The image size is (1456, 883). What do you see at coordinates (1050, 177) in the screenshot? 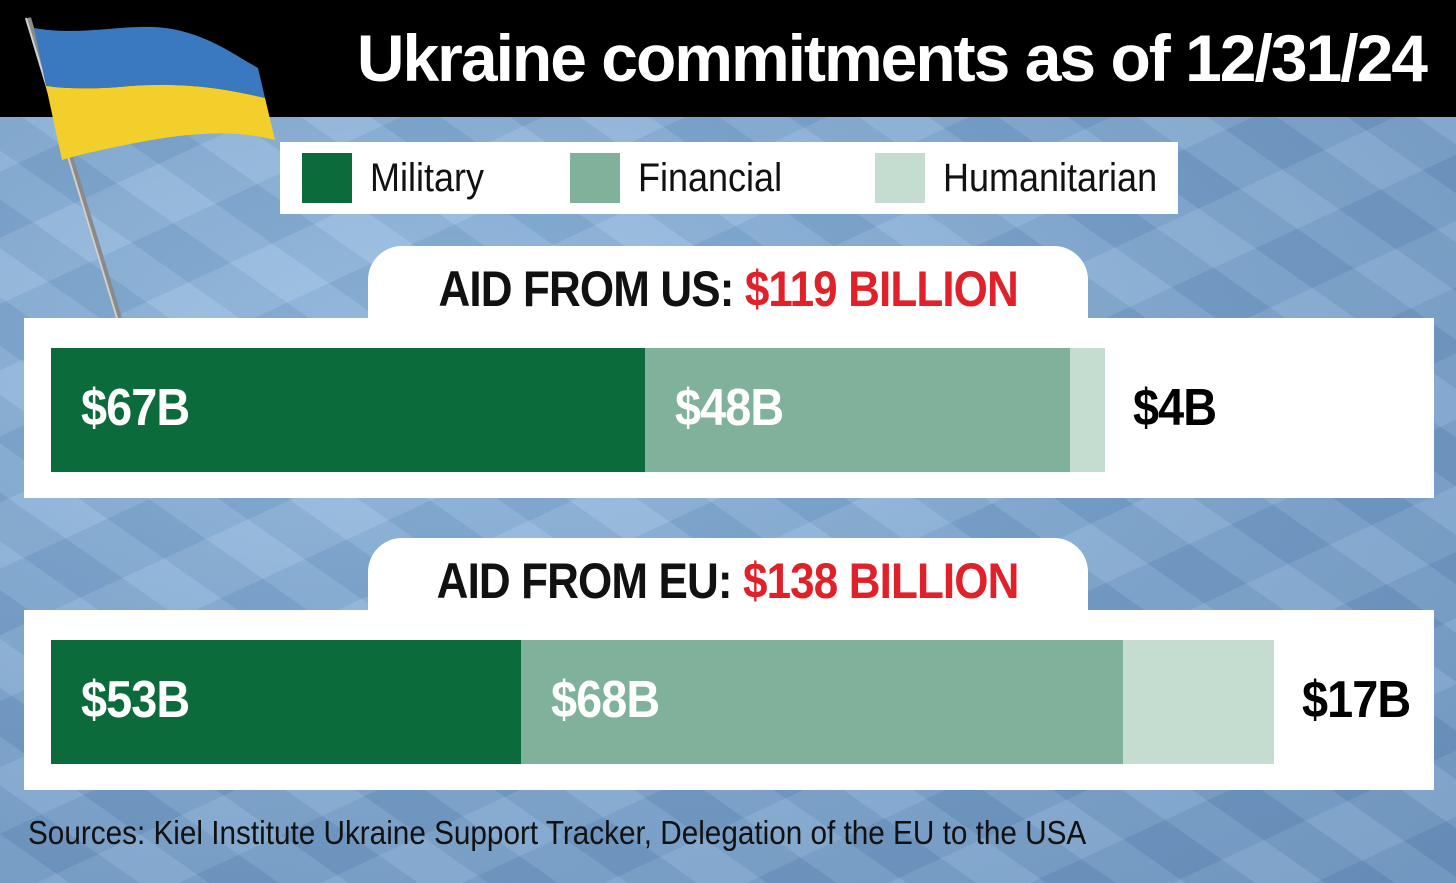
I see `legend-label-humanitarian: Humanitarian` at bounding box center [1050, 177].